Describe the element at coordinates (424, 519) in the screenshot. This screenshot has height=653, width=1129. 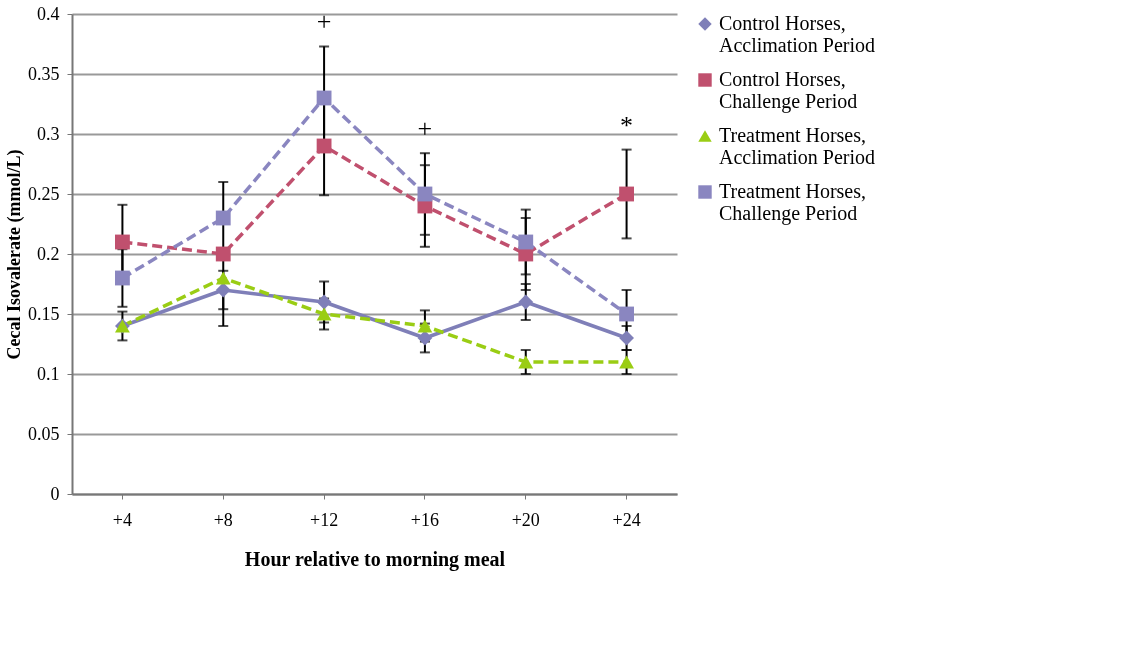
I see `x-tick-label: +16` at that location.